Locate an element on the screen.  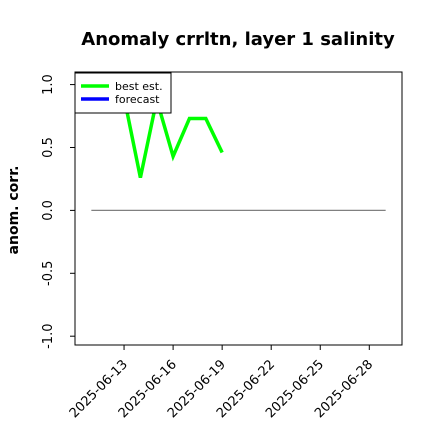
y-tick-label: 0.0 is located at coordinates (48, 210).